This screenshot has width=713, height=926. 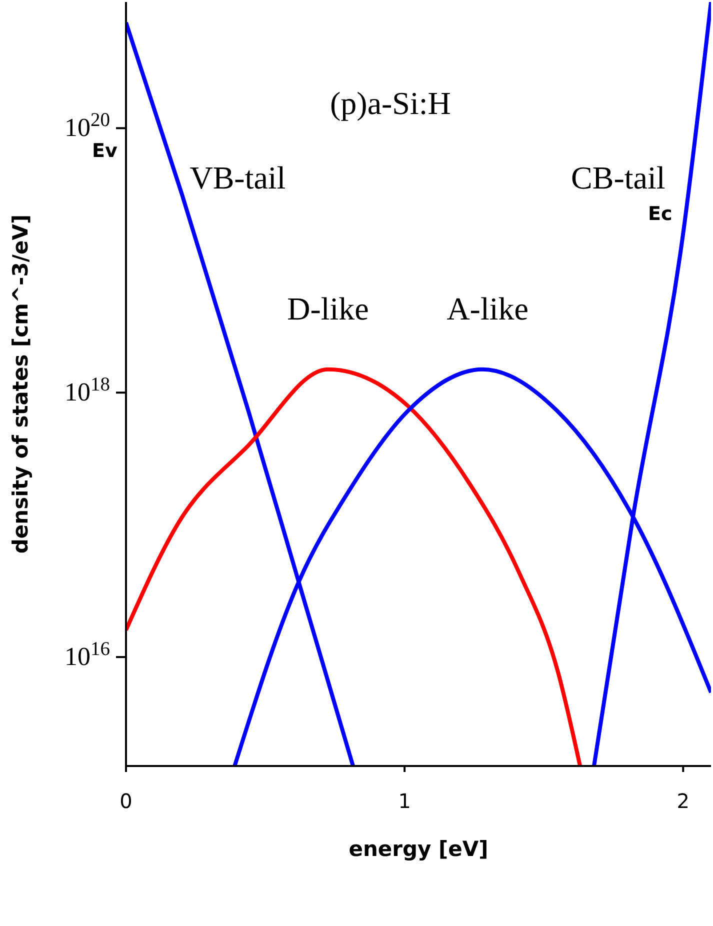 What do you see at coordinates (105, 151) in the screenshot?
I see `text: Ev` at bounding box center [105, 151].